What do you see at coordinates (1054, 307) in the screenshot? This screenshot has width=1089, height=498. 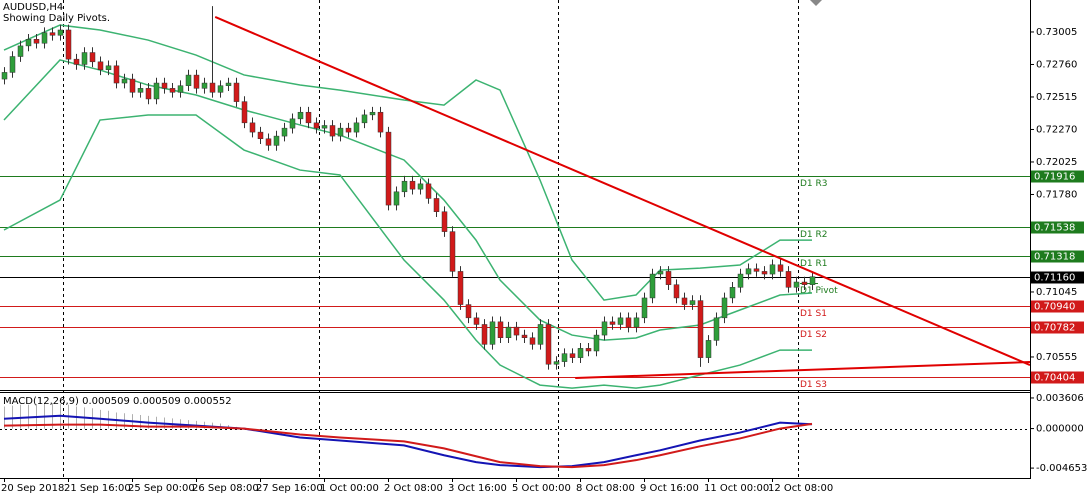 I see `price-box-label: 0.70940` at bounding box center [1054, 307].